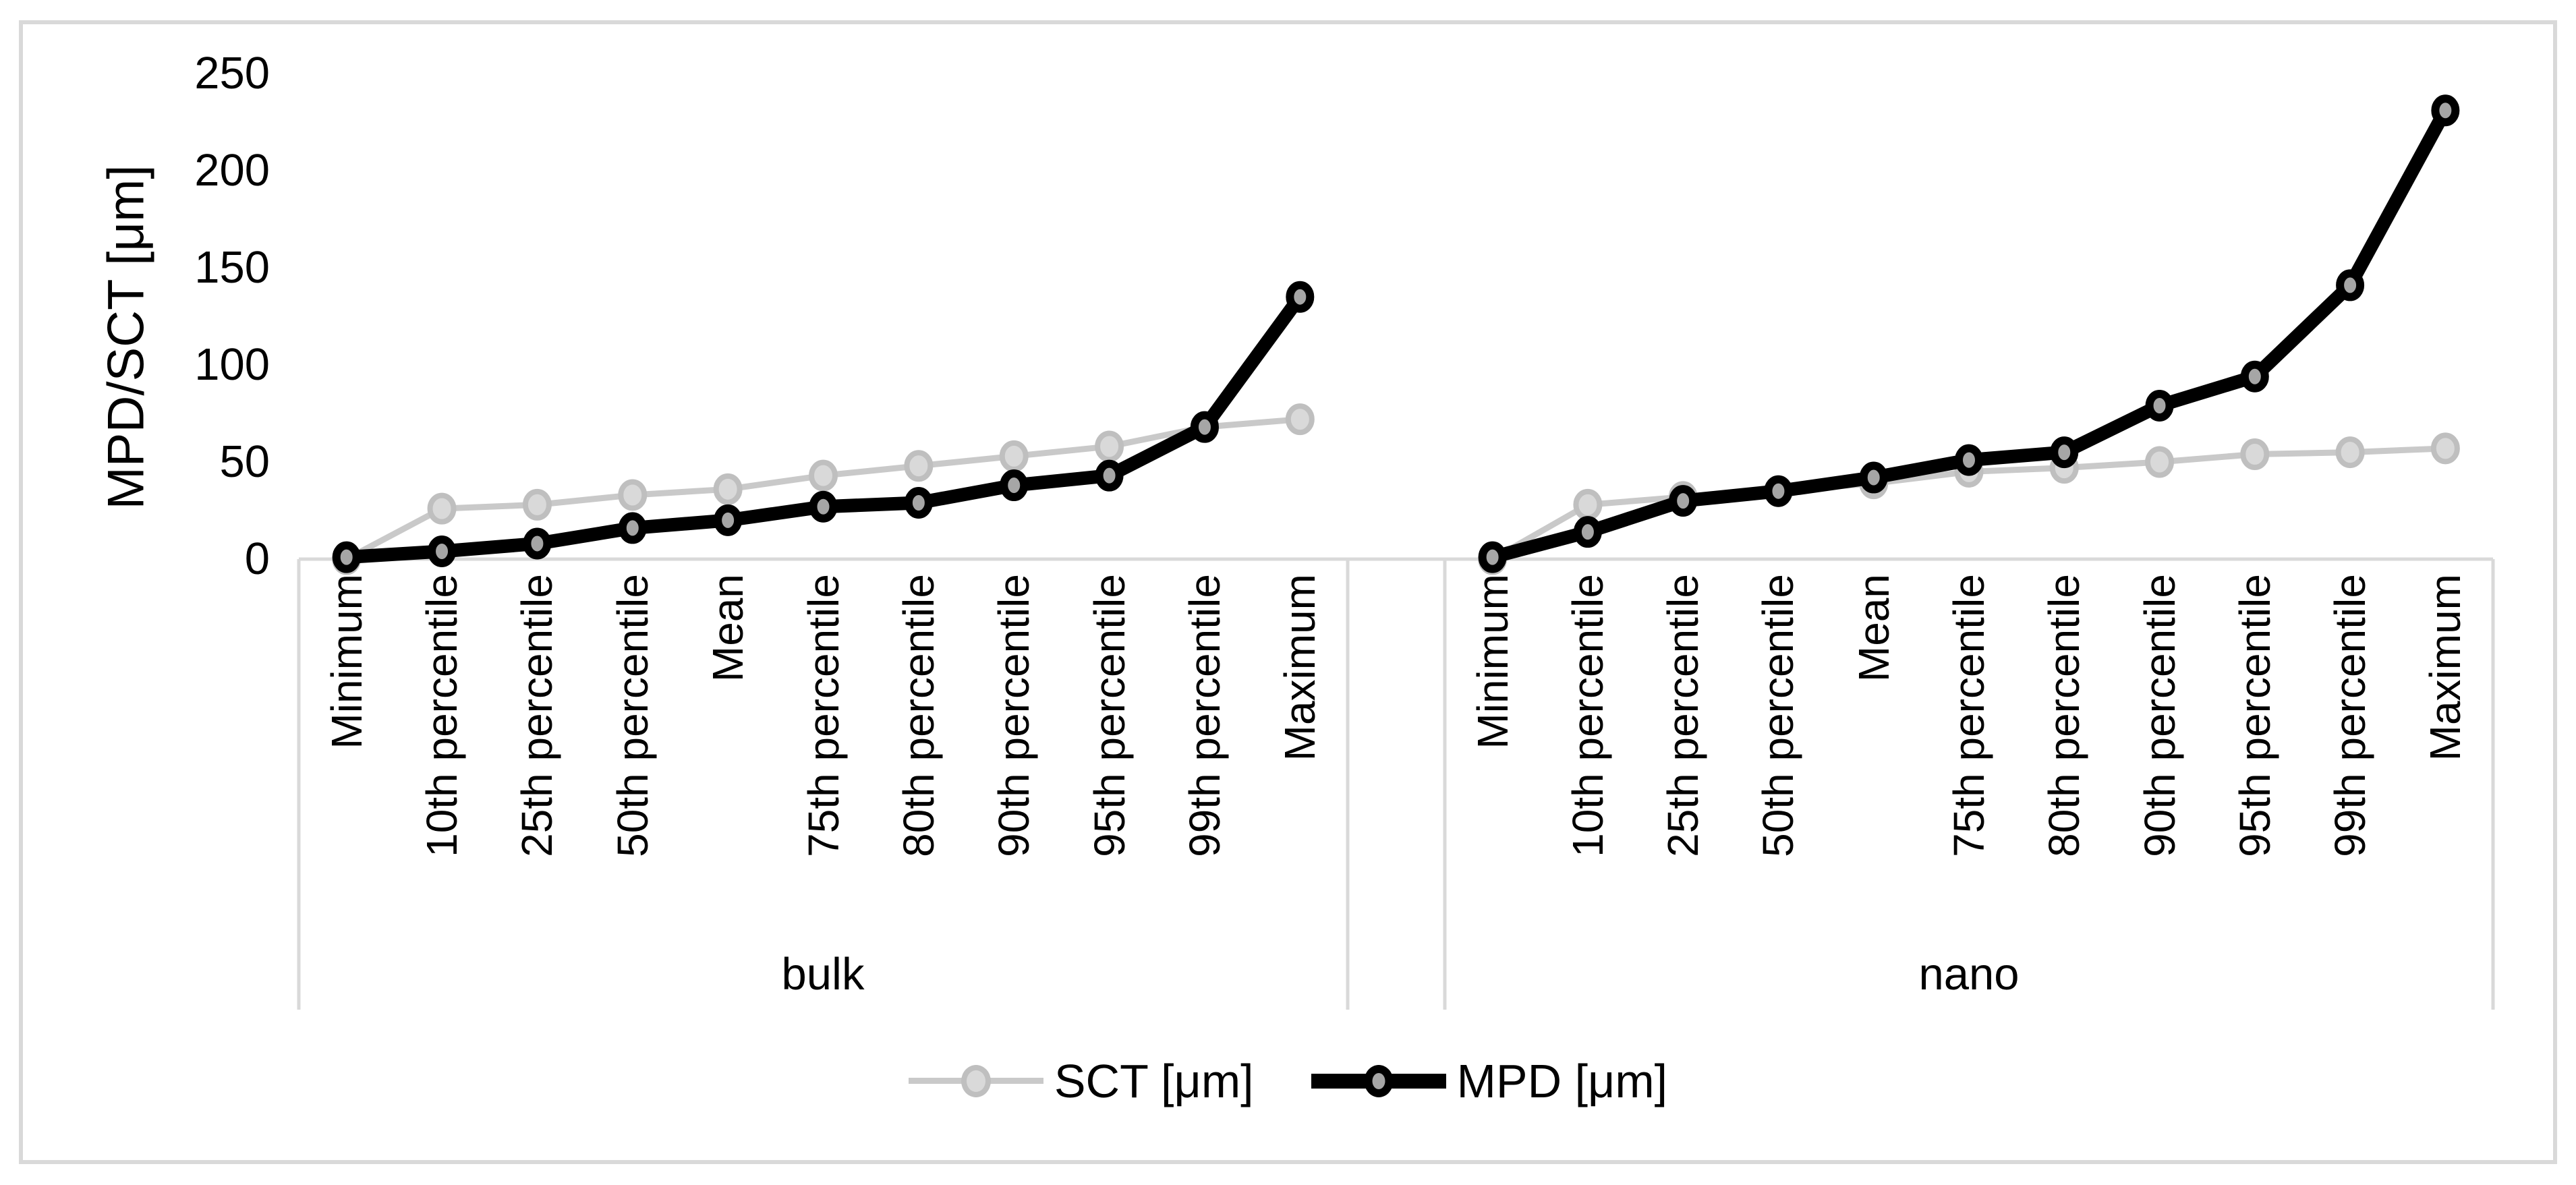 This screenshot has height=1185, width=2576. Describe the element at coordinates (232, 171) in the screenshot. I see `y-tick-label-200: 200` at that location.